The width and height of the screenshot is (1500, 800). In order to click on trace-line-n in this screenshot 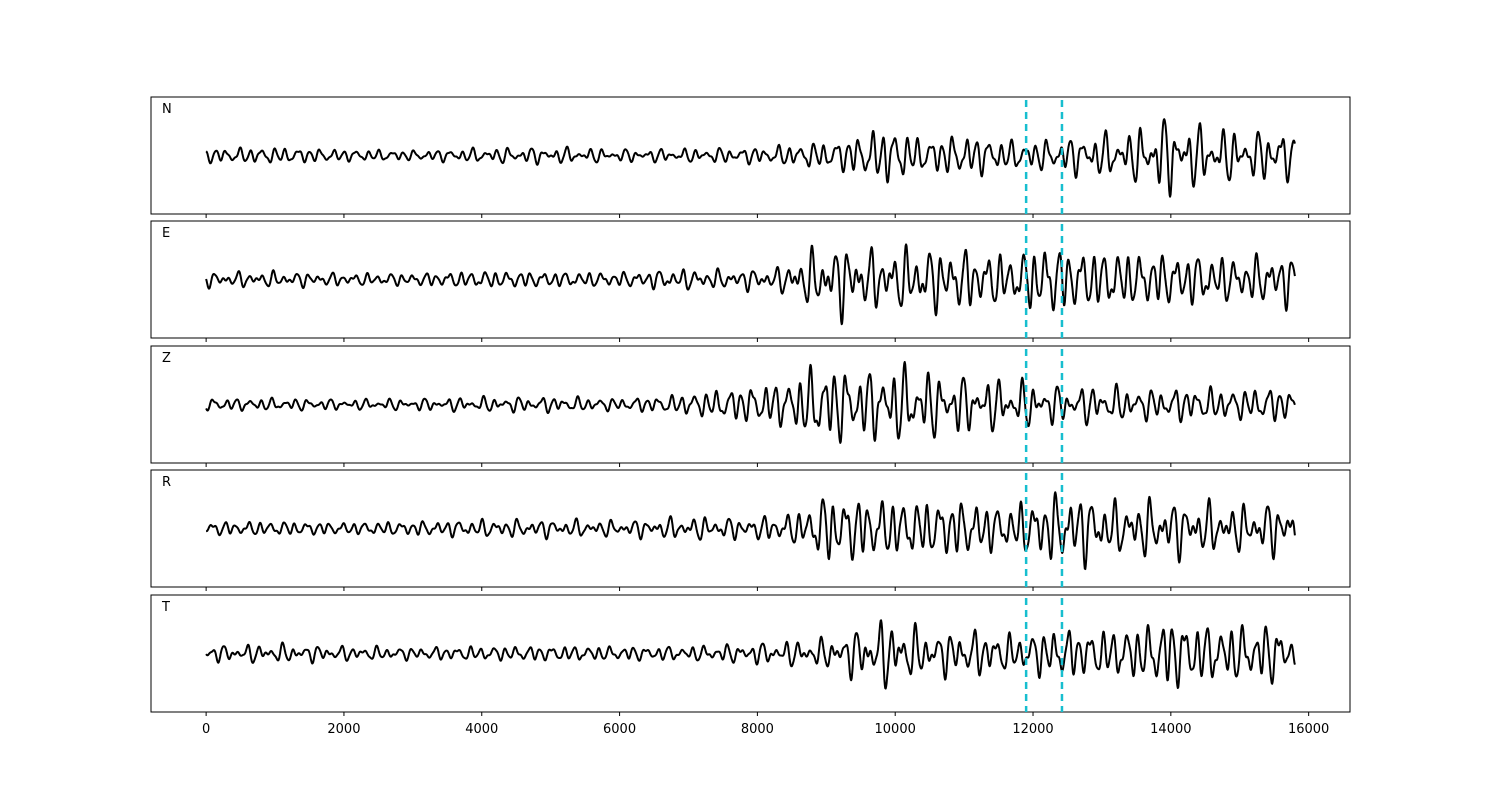, I will do `click(750, 158)`.